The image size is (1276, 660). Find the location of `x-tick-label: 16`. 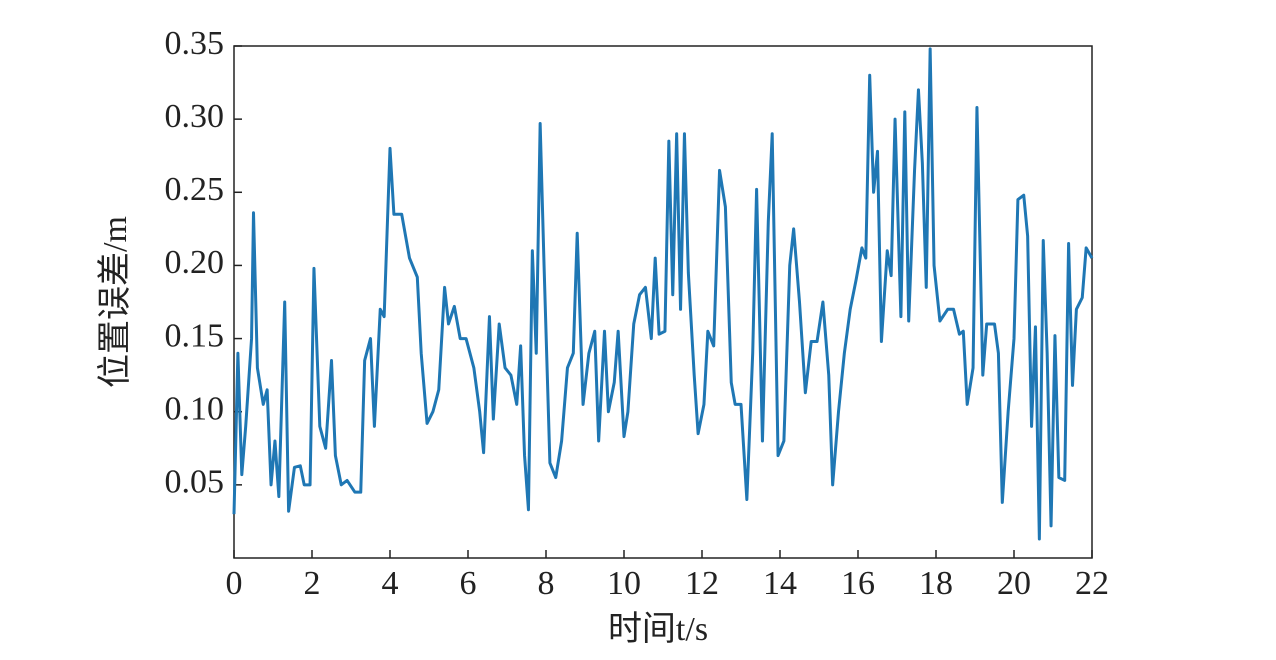

x-tick-label: 16 is located at coordinates (858, 583).